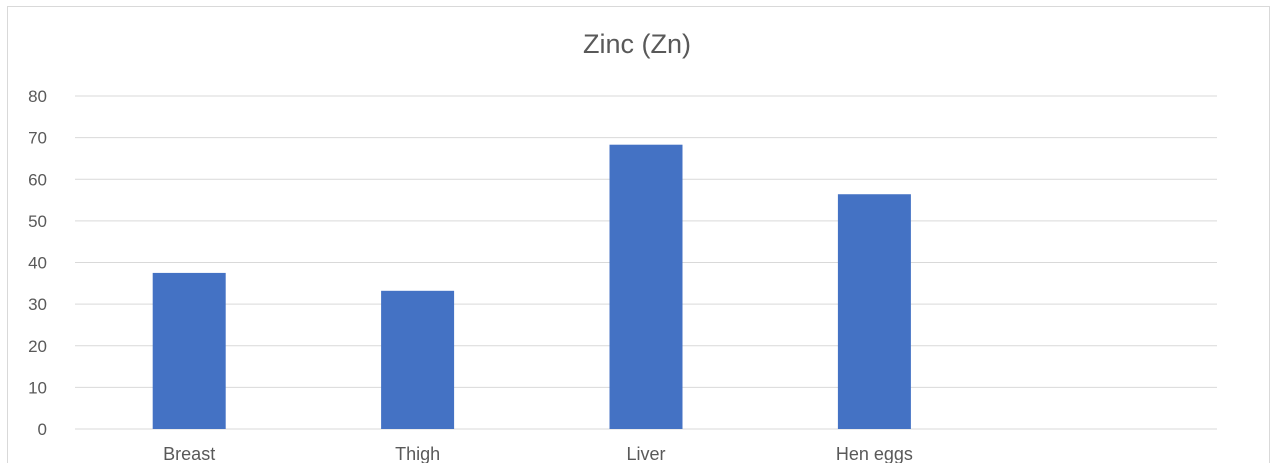  What do you see at coordinates (37, 138) in the screenshot?
I see `y-tick-label: 70` at bounding box center [37, 138].